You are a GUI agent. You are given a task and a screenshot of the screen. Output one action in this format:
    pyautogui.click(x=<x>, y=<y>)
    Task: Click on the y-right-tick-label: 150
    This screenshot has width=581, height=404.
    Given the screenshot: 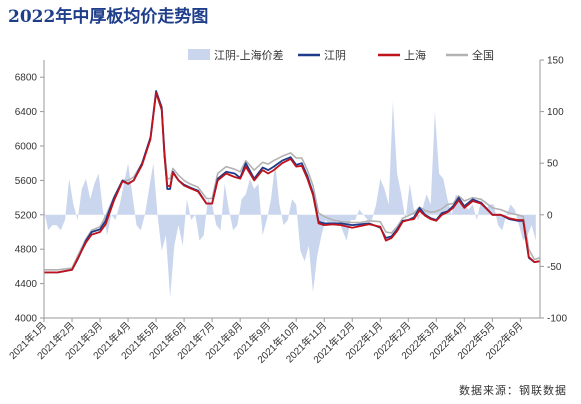 What is the action you would take?
    pyautogui.click(x=555, y=61)
    